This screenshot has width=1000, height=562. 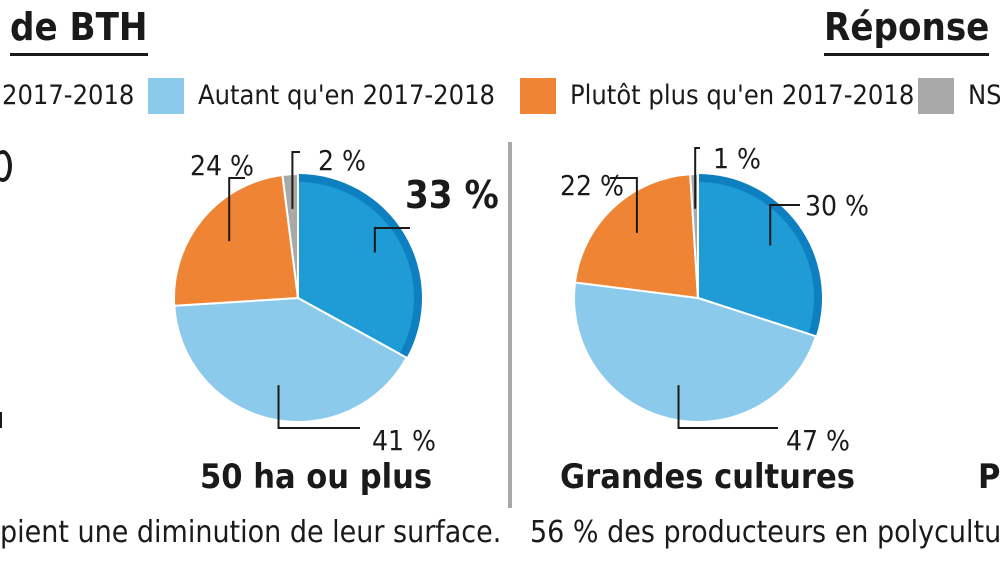 I want to click on pie-subtitle-grandes-cultures: Grandes cultures, so click(x=707, y=477).